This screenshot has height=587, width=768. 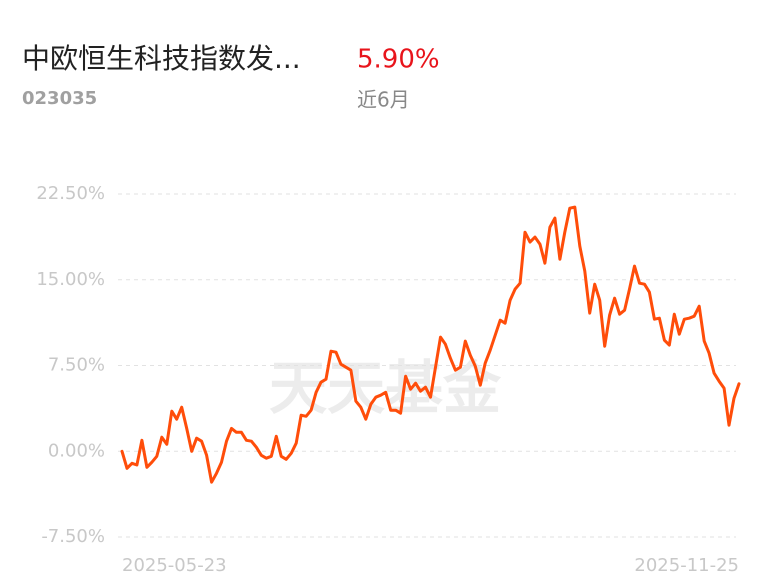 What do you see at coordinates (174, 565) in the screenshot?
I see `x-tick-label: 2025-05-23` at bounding box center [174, 565].